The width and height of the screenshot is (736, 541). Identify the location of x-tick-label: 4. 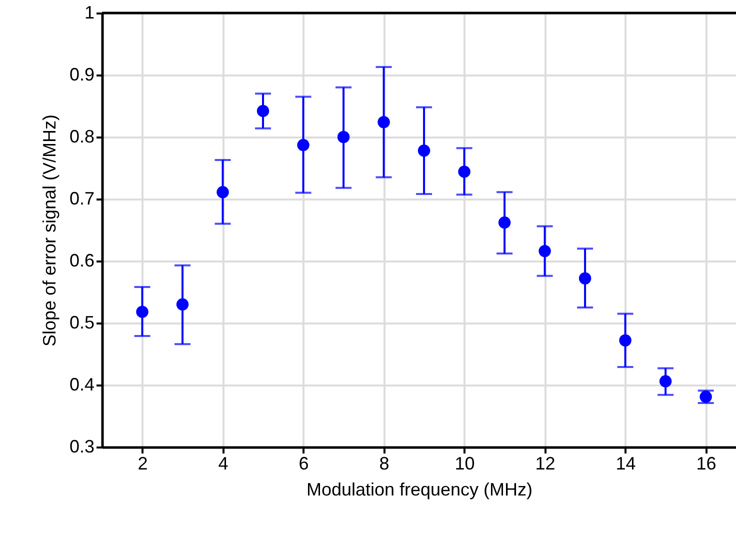
(223, 464).